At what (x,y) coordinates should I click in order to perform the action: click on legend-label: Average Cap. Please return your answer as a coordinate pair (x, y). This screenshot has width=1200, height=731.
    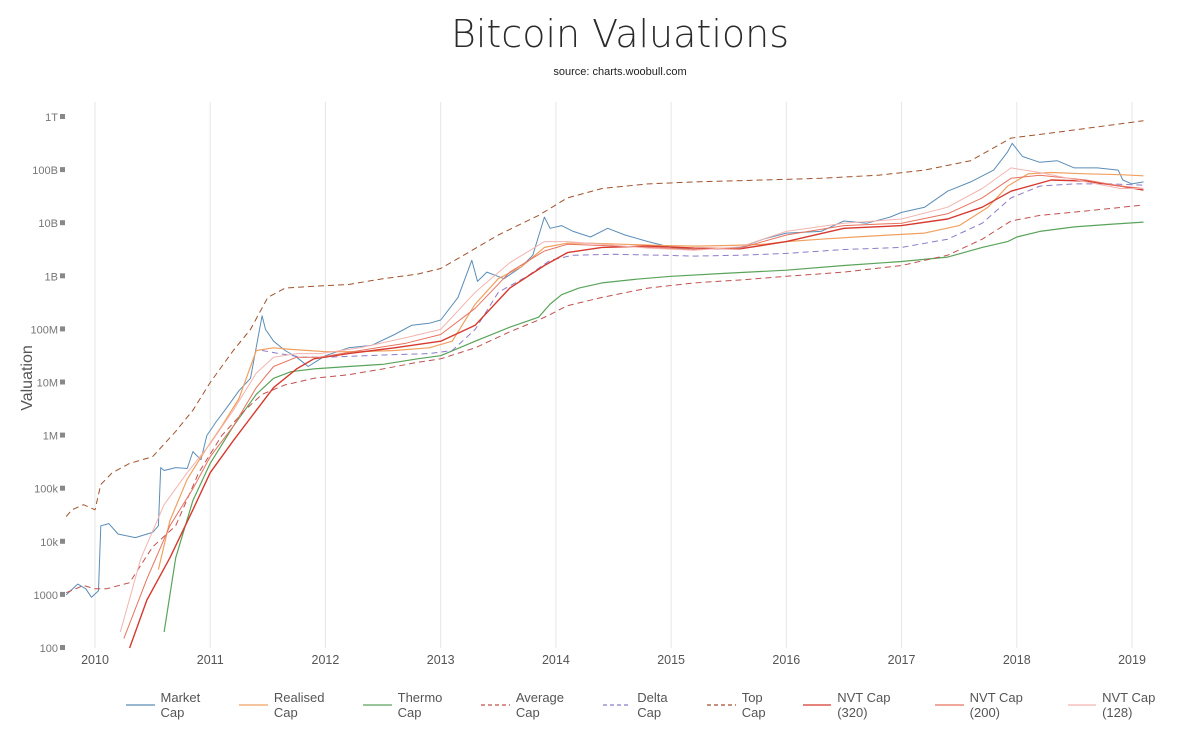
    Looking at the image, I should click on (540, 705).